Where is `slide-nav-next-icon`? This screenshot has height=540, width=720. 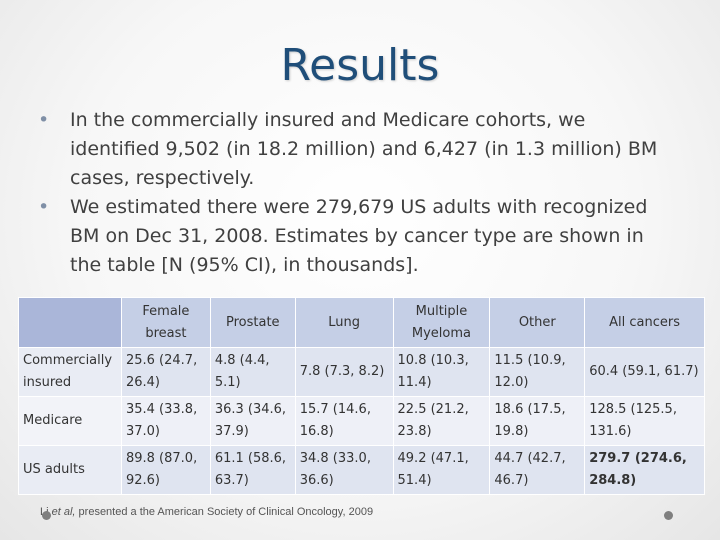 slide-nav-next-icon is located at coordinates (668, 515).